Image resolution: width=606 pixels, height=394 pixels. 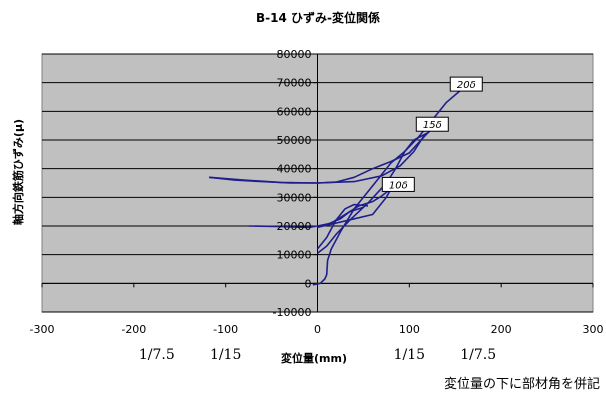 What do you see at coordinates (294, 111) in the screenshot?
I see `y-tick-label: 60000` at bounding box center [294, 111].